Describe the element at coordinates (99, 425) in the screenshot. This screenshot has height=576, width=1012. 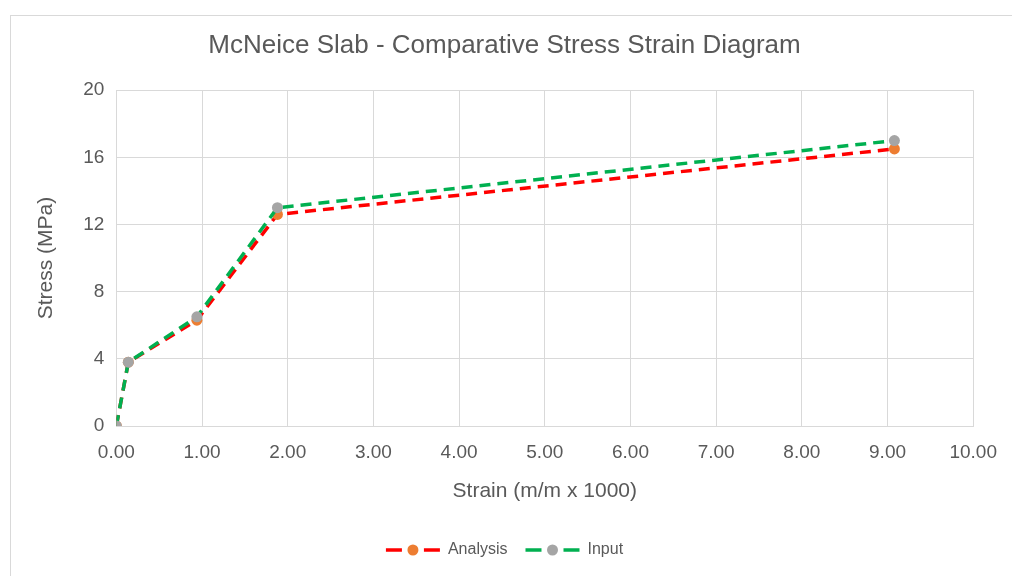
I see `y-tick-label: 0` at that location.